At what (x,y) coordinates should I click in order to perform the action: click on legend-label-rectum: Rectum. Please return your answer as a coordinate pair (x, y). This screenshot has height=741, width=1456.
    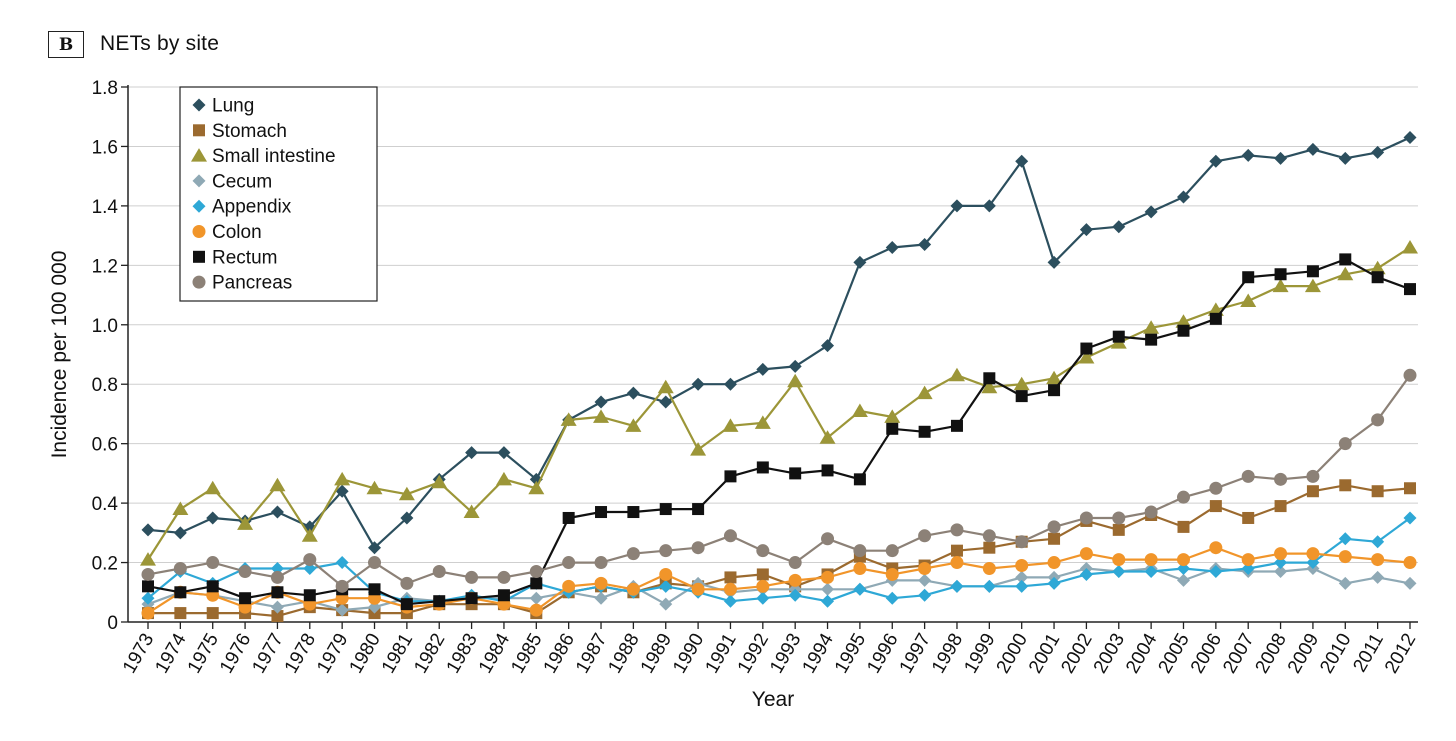
    Looking at the image, I should click on (244, 257).